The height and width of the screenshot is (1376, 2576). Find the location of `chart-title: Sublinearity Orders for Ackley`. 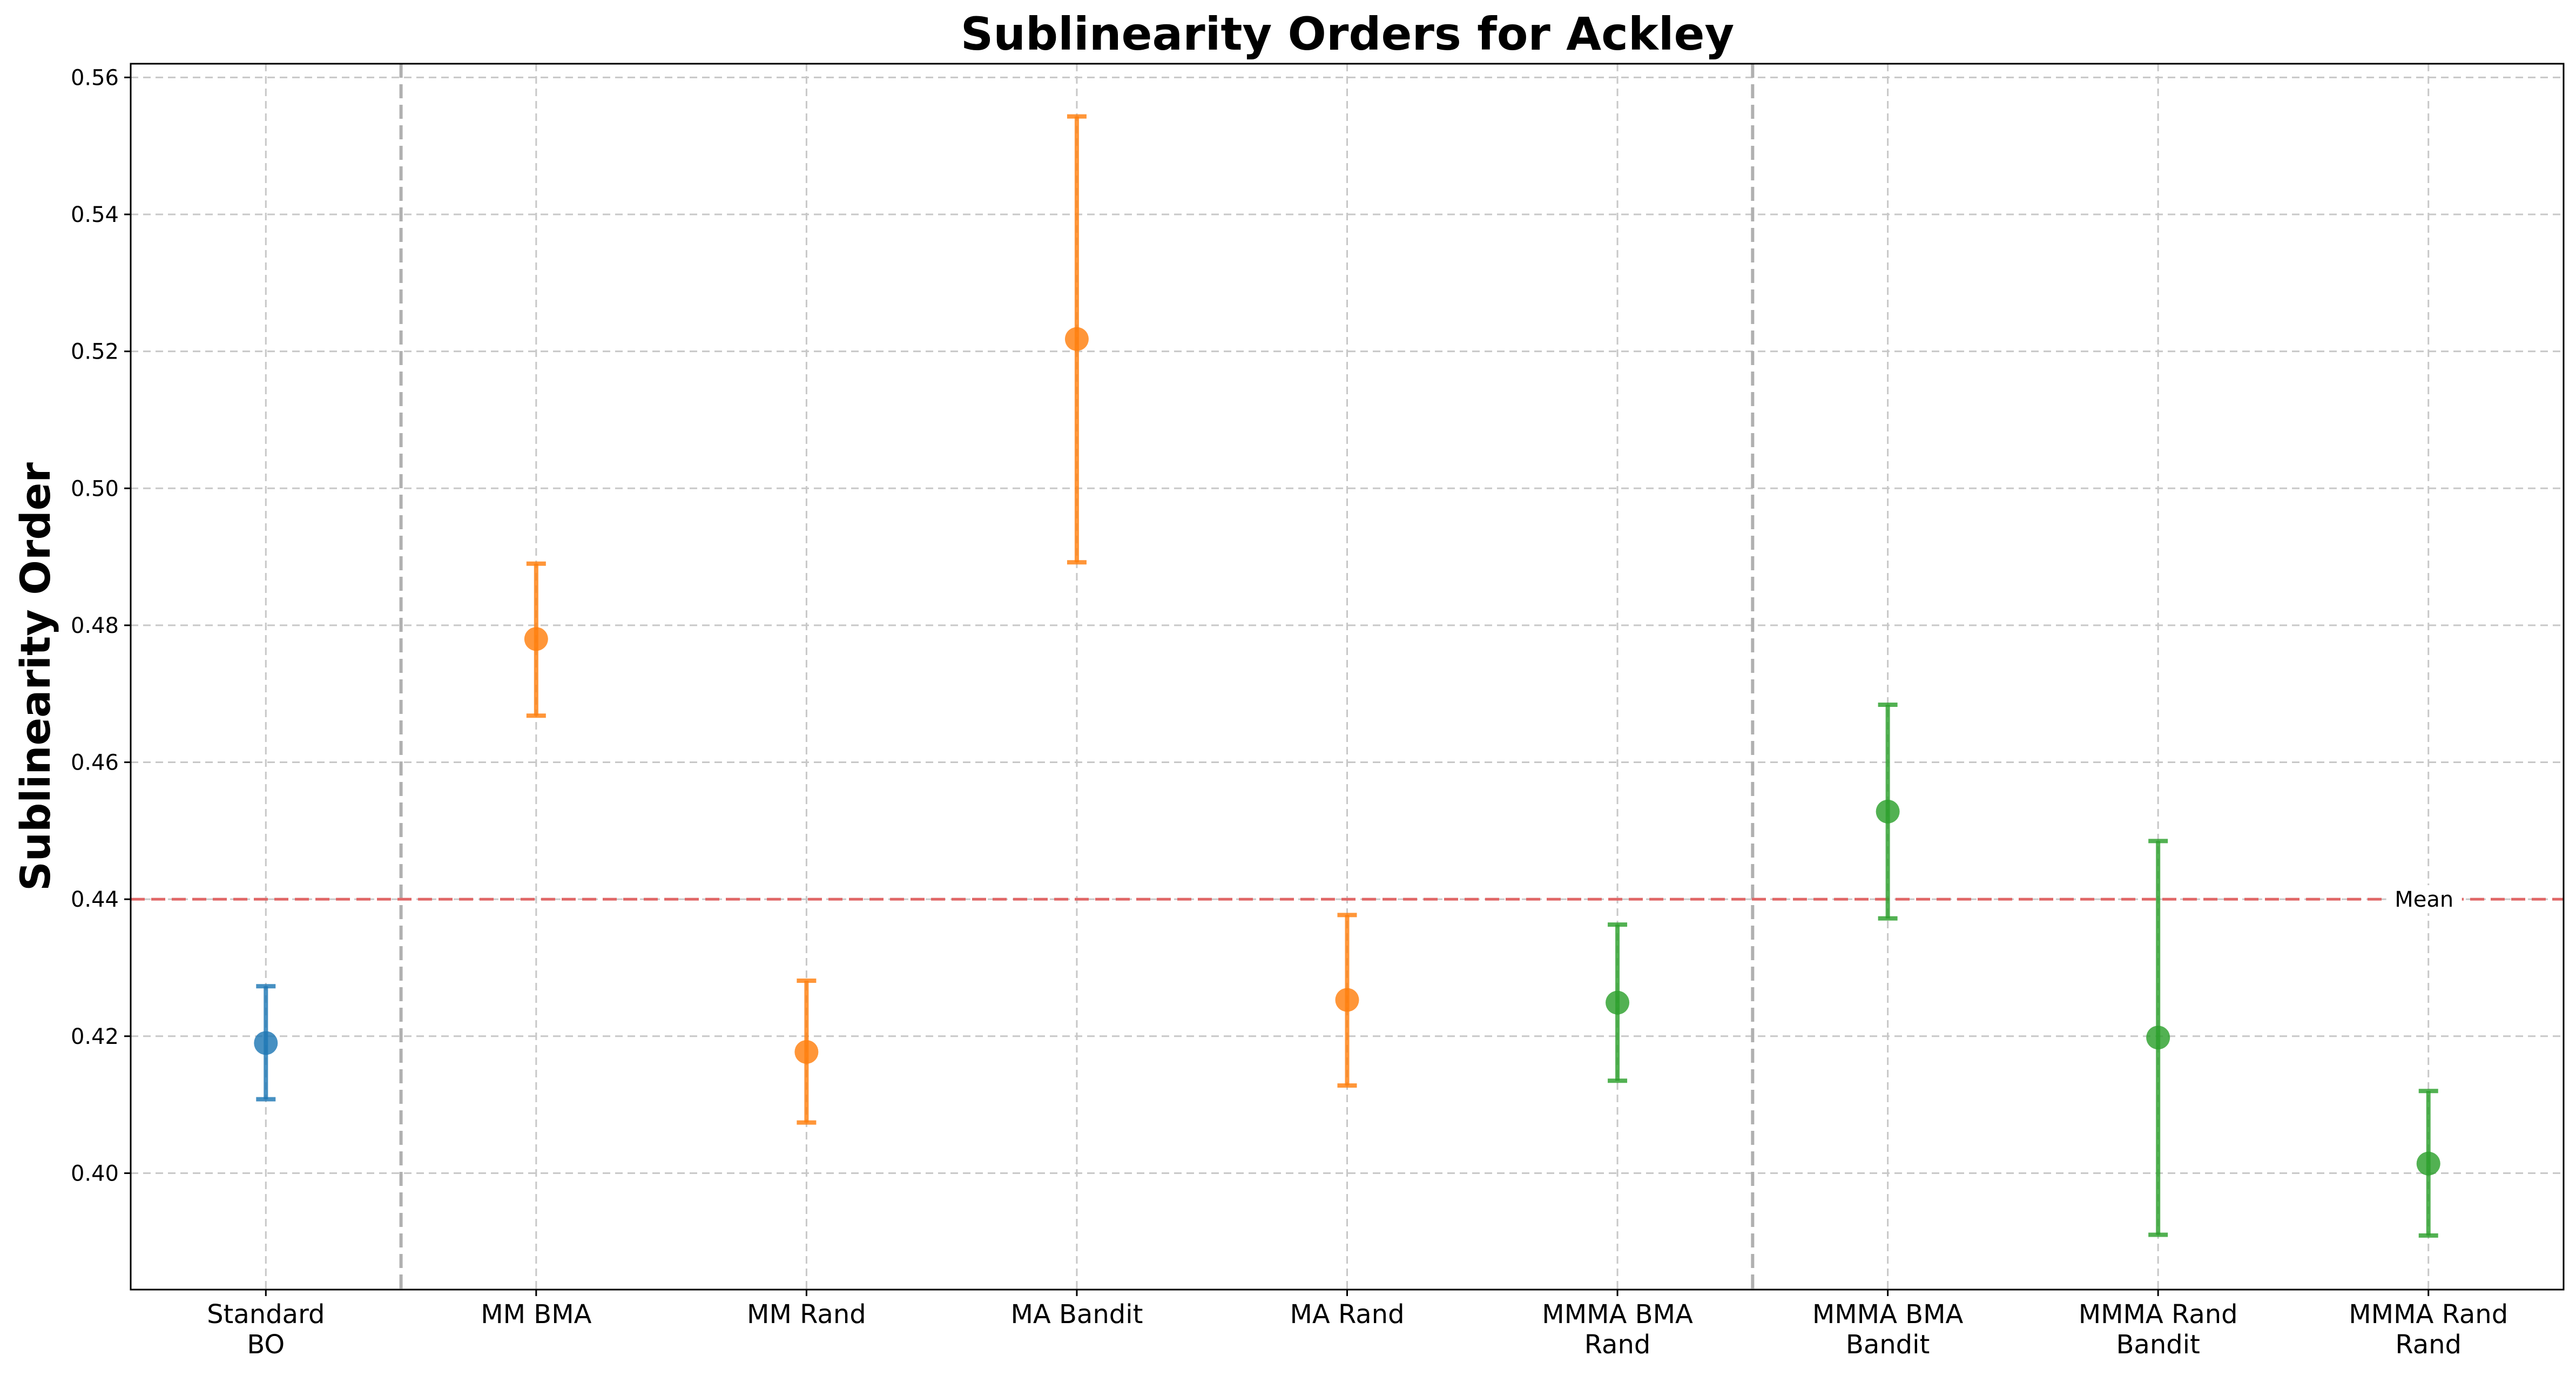

chart-title: Sublinearity Orders for Ackley is located at coordinates (1348, 34).